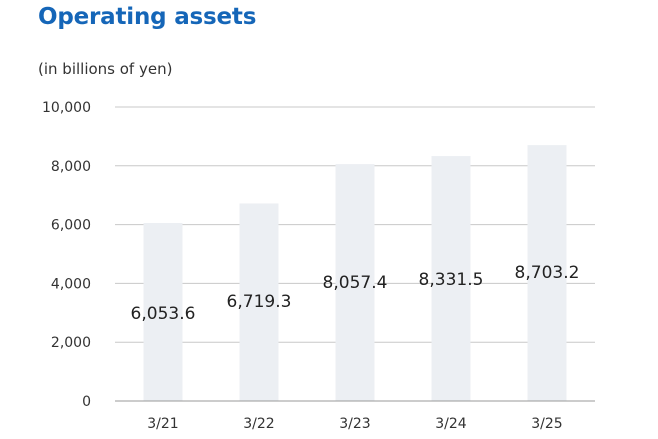 The width and height of the screenshot is (658, 439). I want to click on x-tick-label: 3/24, so click(451, 424).